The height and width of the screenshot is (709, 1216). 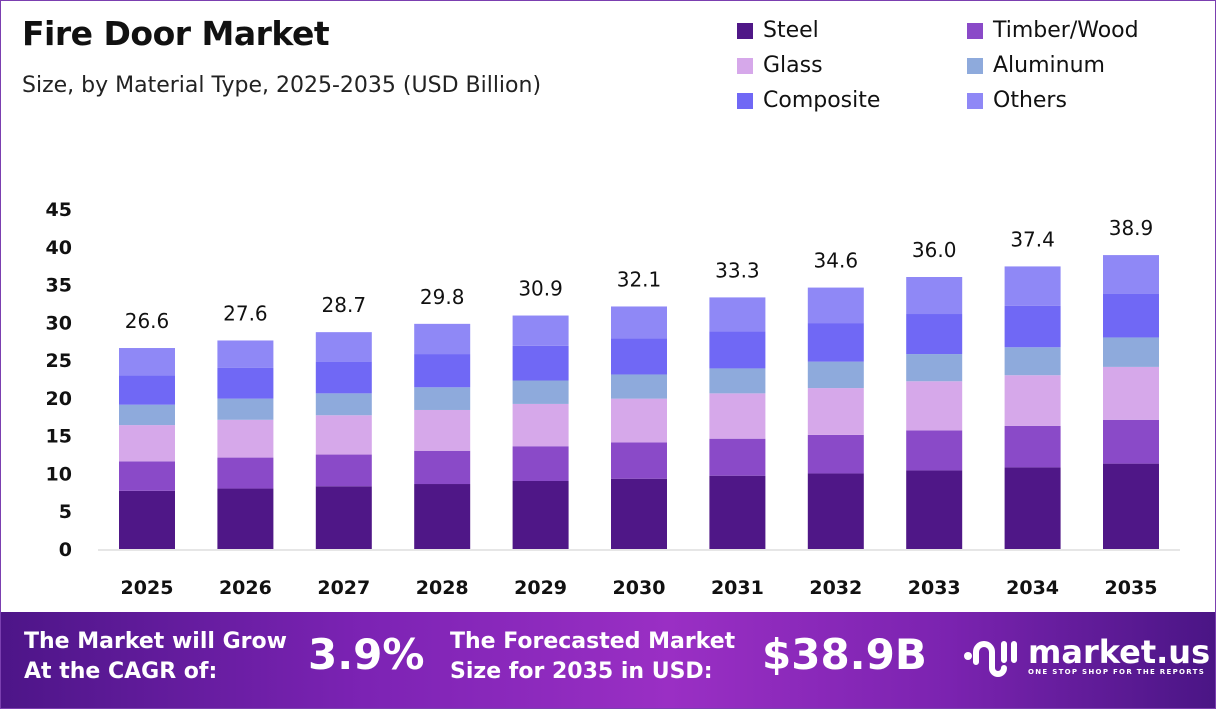 What do you see at coordinates (1119, 652) in the screenshot?
I see `logo-text: market.us` at bounding box center [1119, 652].